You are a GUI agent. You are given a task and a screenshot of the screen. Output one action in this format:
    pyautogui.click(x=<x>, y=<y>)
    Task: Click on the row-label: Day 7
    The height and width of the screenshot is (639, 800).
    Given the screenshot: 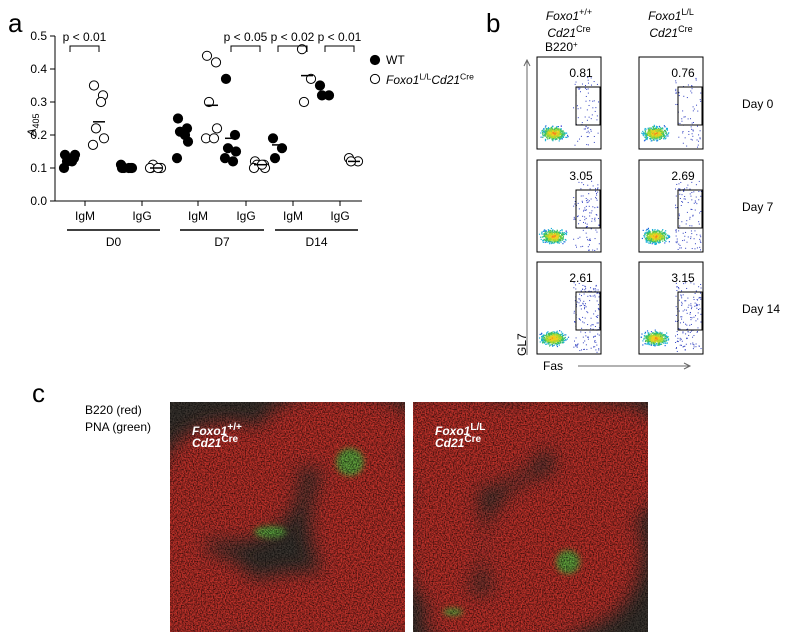 What is the action you would take?
    pyautogui.click(x=758, y=207)
    